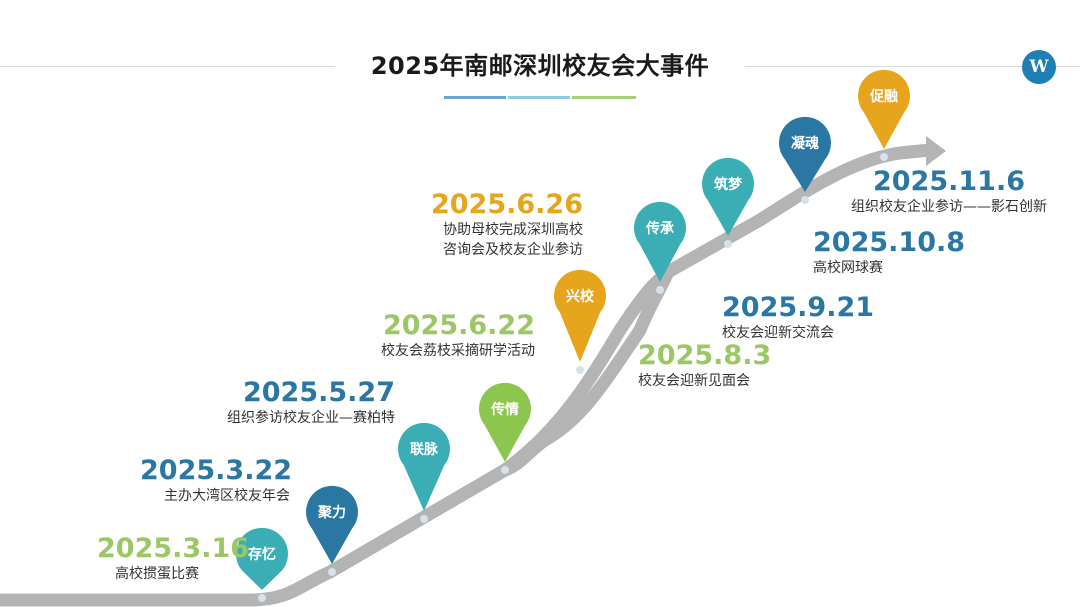 This screenshot has width=1080, height=607. I want to click on event-date: 2025.6.22, so click(458, 325).